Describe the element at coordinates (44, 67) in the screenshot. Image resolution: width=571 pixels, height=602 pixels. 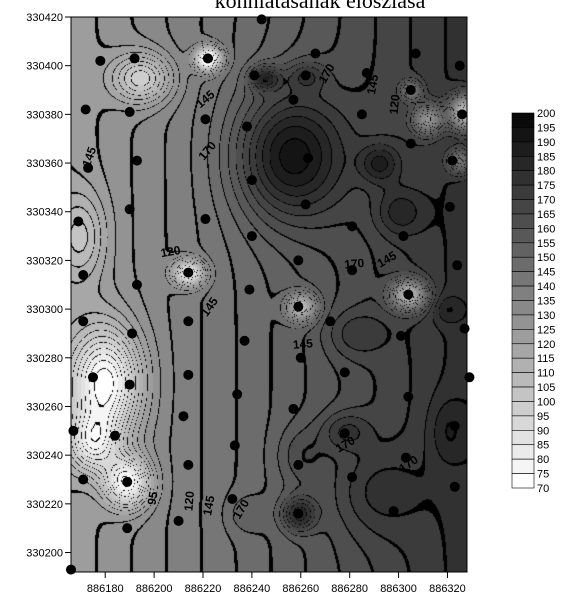
I see `y-tick-label: 330400` at that location.